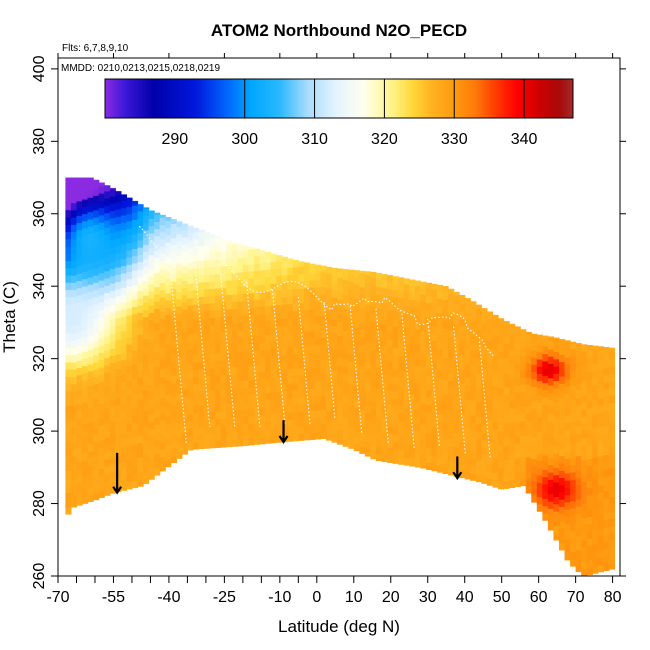  What do you see at coordinates (465, 597) in the screenshot?
I see `x-tick-label: 40` at bounding box center [465, 597].